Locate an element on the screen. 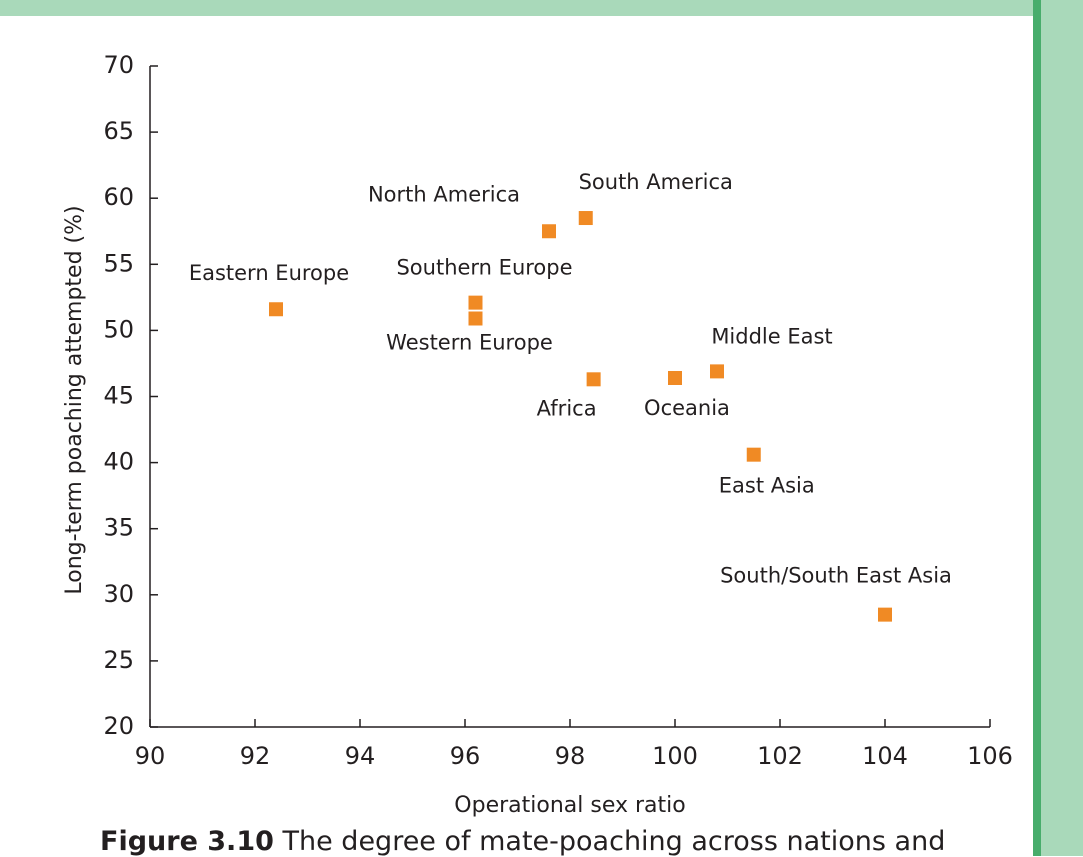  y-axis-title: Long-term poaching attempted (%) is located at coordinates (74, 399).